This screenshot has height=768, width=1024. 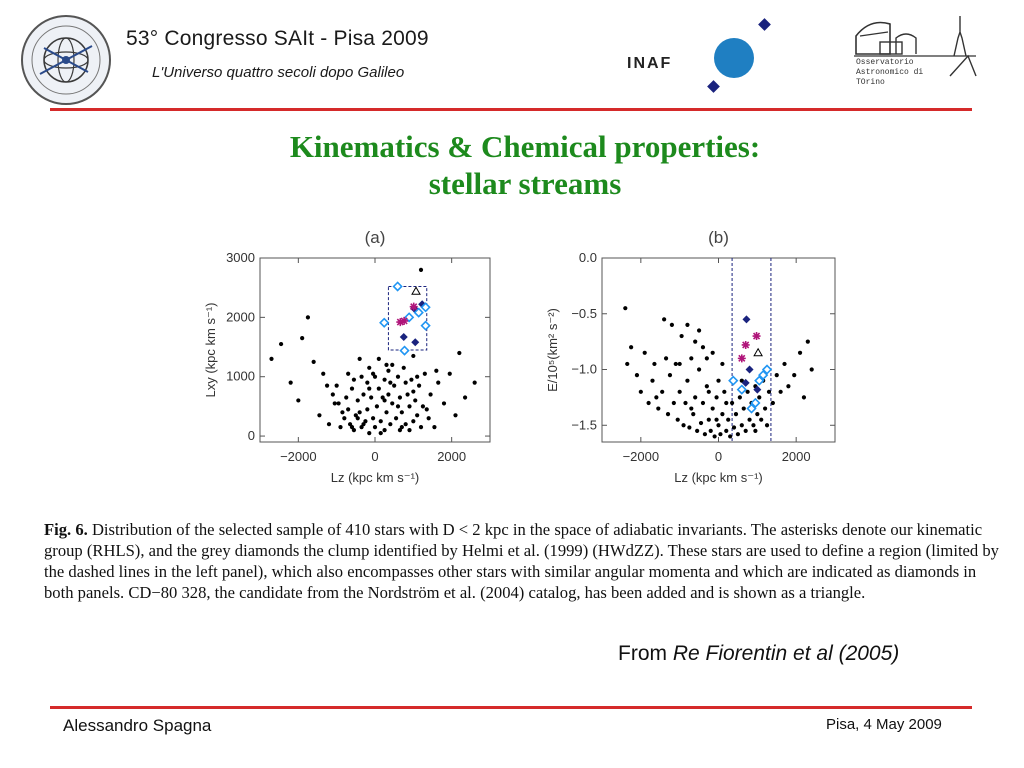 What do you see at coordinates (525, 183) in the screenshot?
I see `slide-title-line-2: stellar streams` at bounding box center [525, 183].